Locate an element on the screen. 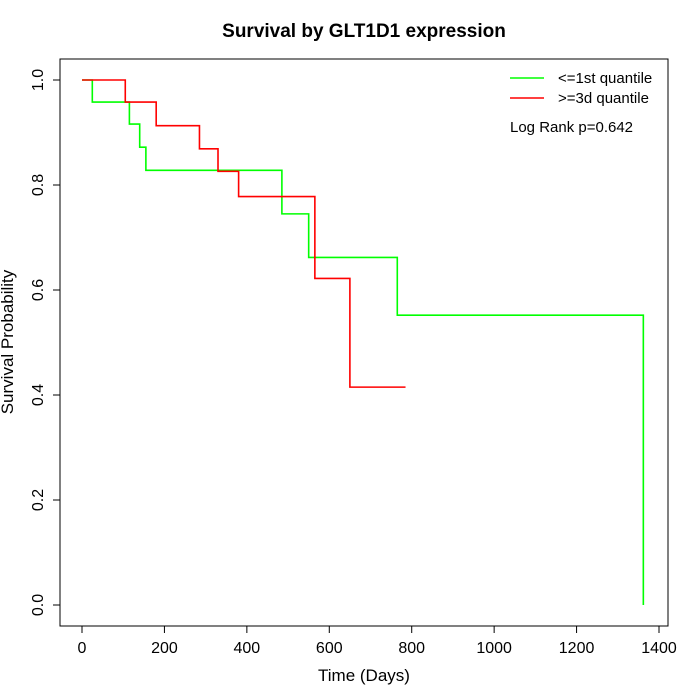  legend: <=1st quantile >=3d quantile is located at coordinates (581, 88).